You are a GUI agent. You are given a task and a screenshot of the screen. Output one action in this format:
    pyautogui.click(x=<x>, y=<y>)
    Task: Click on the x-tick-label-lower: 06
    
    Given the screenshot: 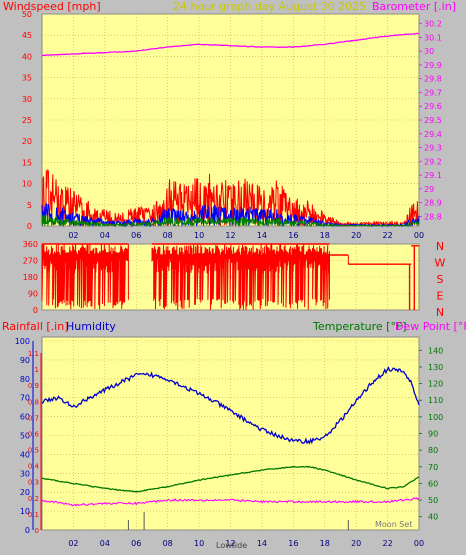 What is the action you would take?
    pyautogui.click(x=136, y=543)
    